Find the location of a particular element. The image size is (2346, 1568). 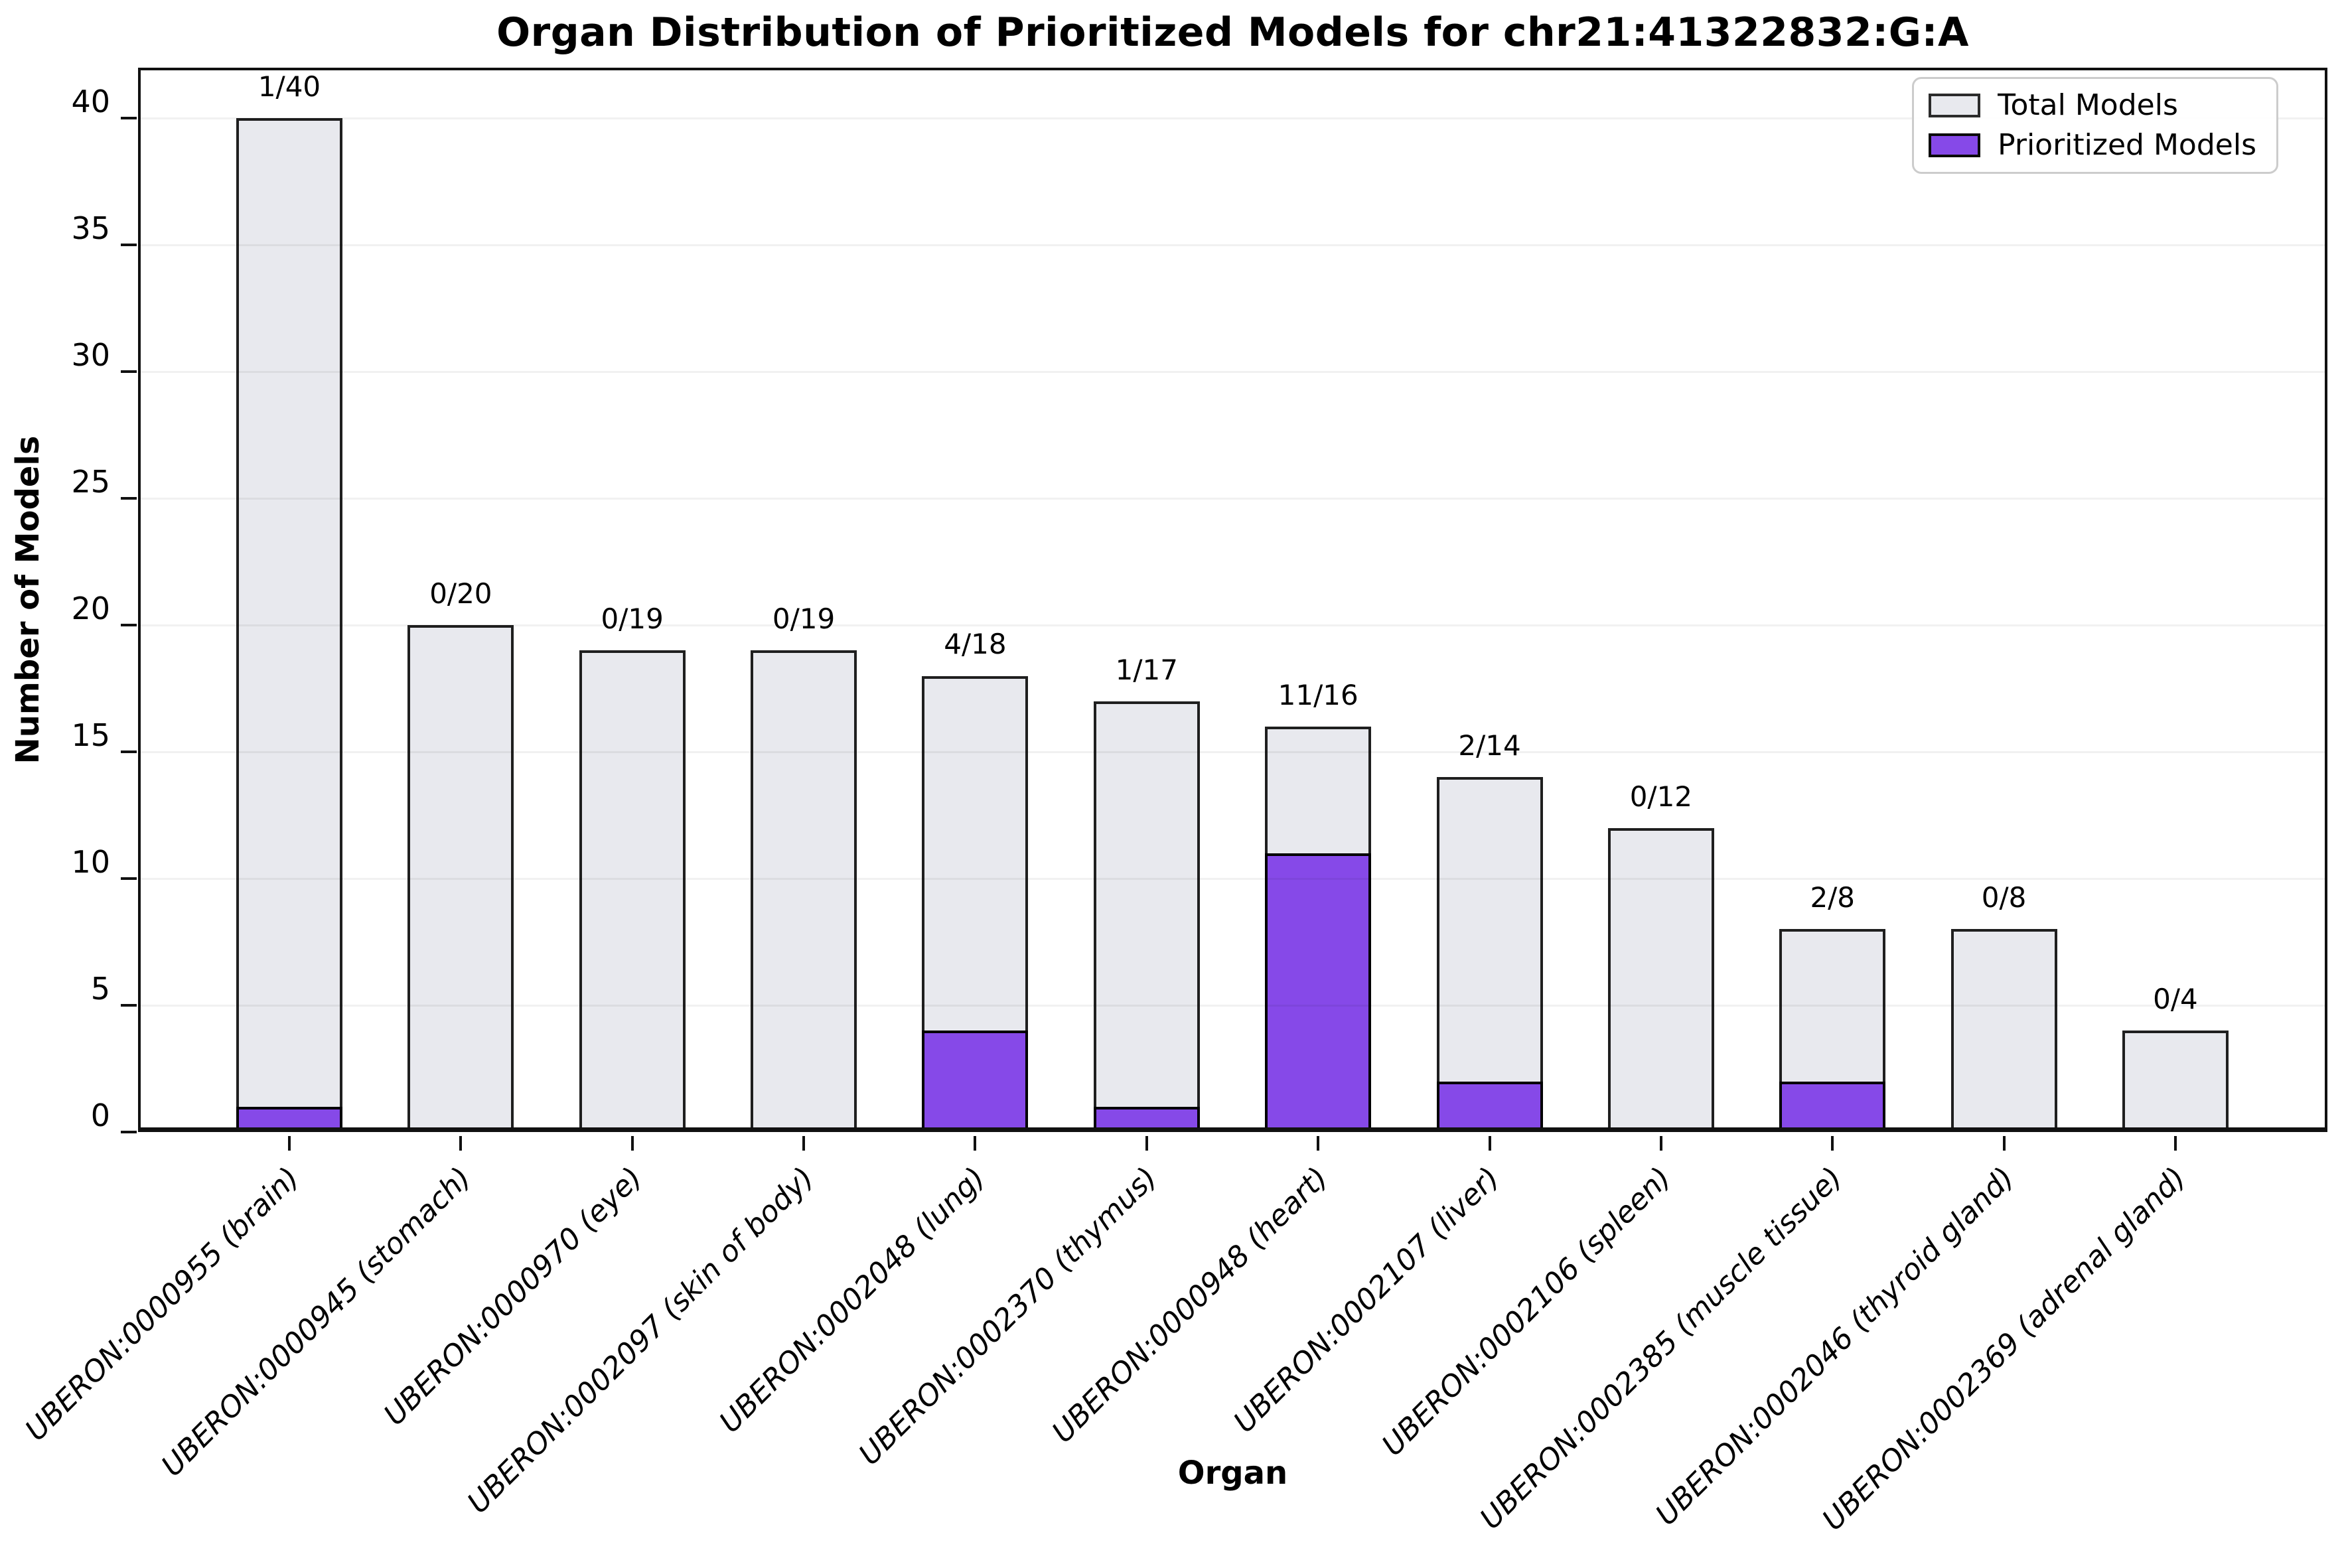

y-axis-label: Number of Models is located at coordinates (27, 599).